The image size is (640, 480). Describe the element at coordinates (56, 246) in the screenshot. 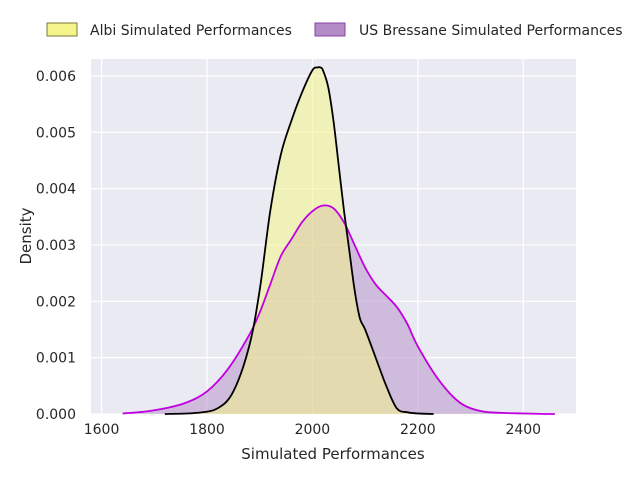

I see `y-tick-label: 0.003` at that location.